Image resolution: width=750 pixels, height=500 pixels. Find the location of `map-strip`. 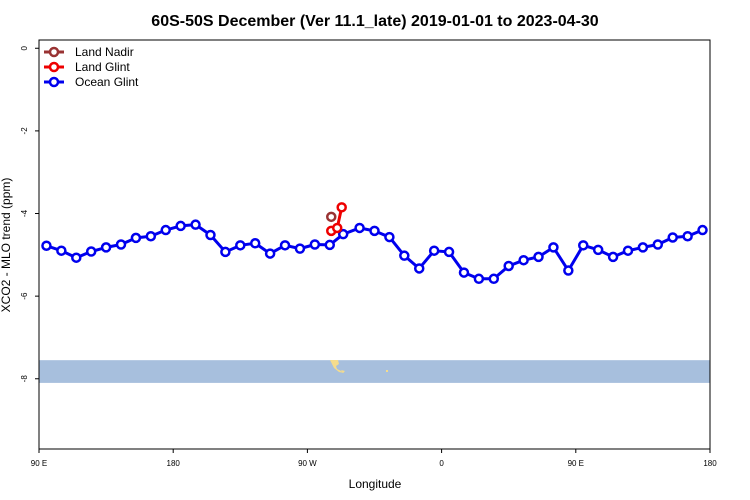

map-strip is located at coordinates (374, 371).